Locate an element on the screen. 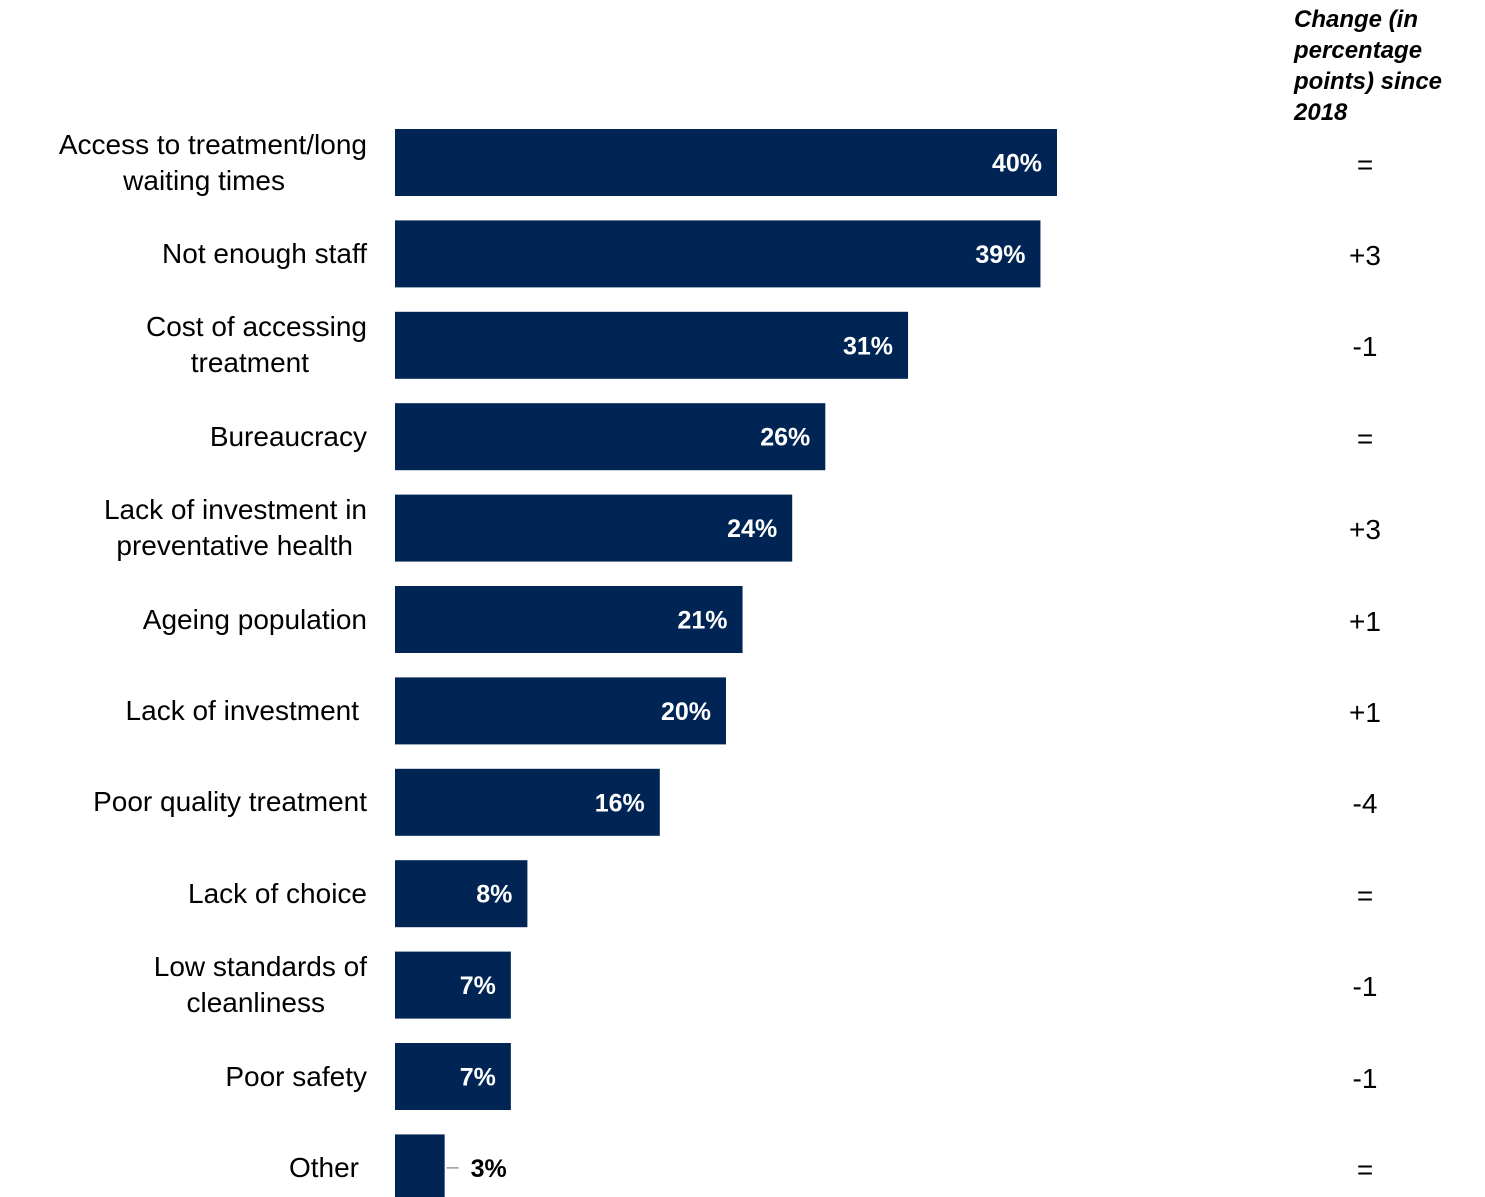 Image resolution: width=1485 pixels, height=1197 pixels. category-label-10: Poor safety is located at coordinates (187, 1077).